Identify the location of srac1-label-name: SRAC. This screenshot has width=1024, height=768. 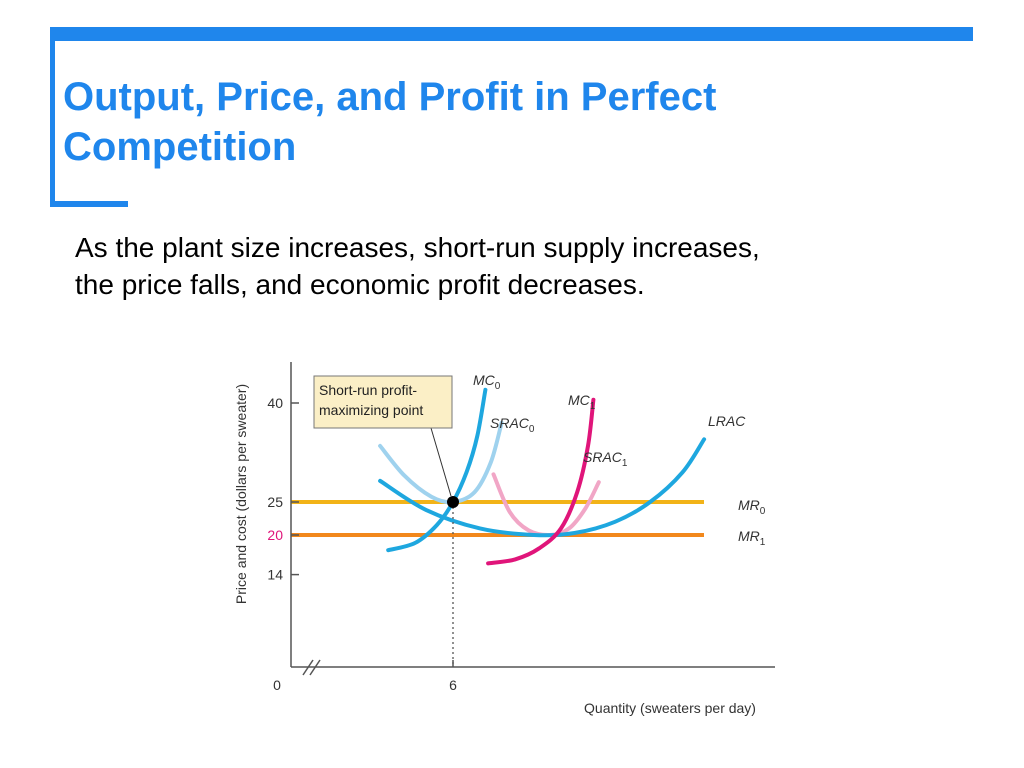
(603, 457).